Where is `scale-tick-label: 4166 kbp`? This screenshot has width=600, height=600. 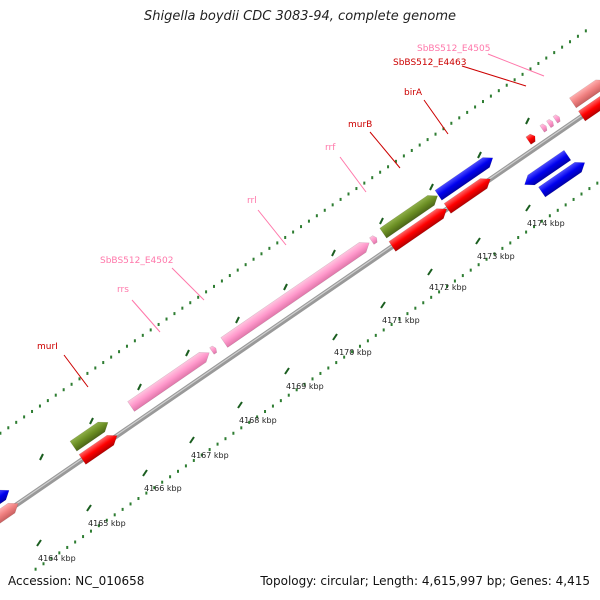
scale-tick-label: 4166 kbp is located at coordinates (163, 488).